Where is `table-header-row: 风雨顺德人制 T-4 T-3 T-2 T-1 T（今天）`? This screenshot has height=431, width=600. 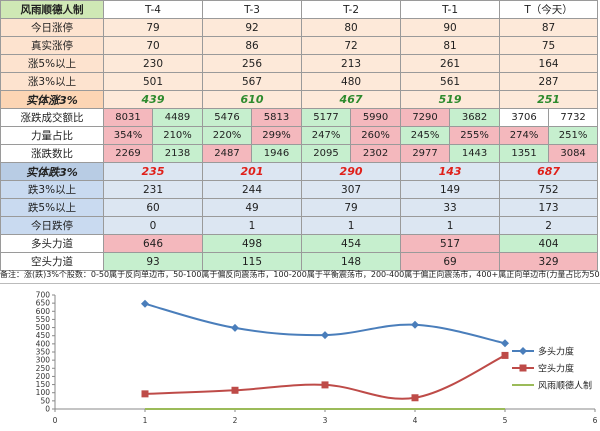 table-header-row: 风雨顺德人制 T-4 T-3 T-2 T-1 T（今天） is located at coordinates (299, 9).